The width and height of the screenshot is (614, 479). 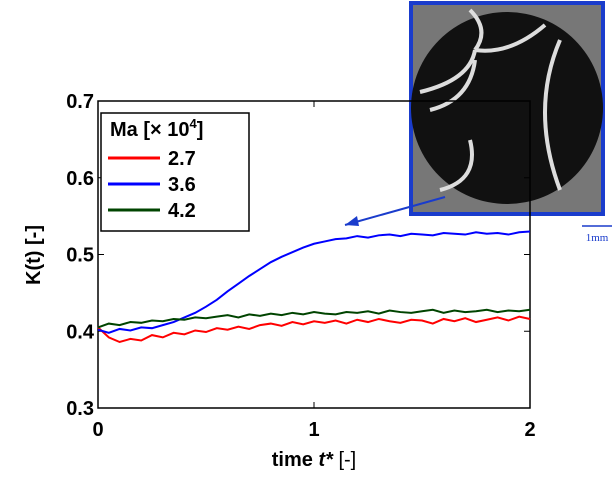 I want to click on x-tick-label: 1, so click(x=313, y=430).